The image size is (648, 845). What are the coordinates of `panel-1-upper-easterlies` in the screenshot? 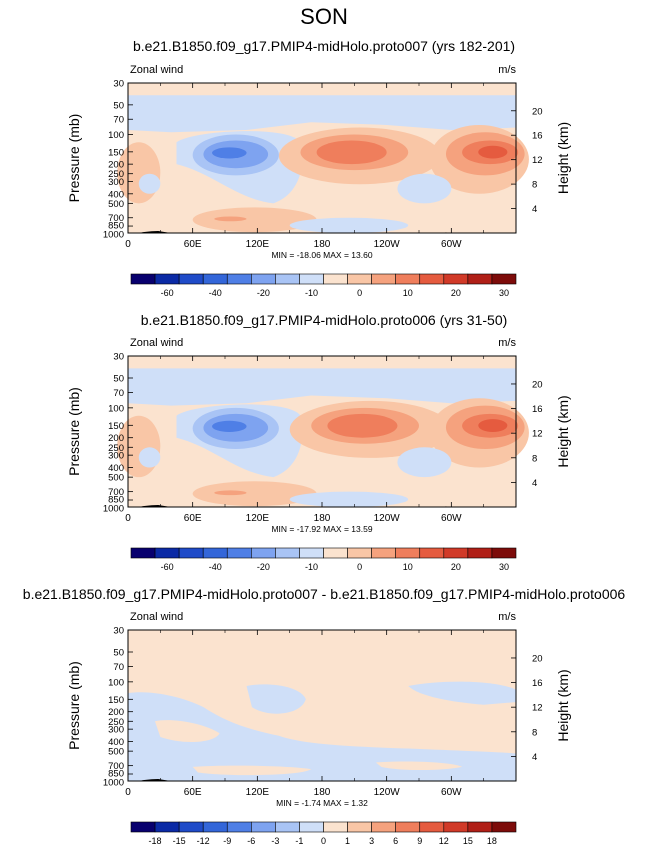 It's located at (322, 114).